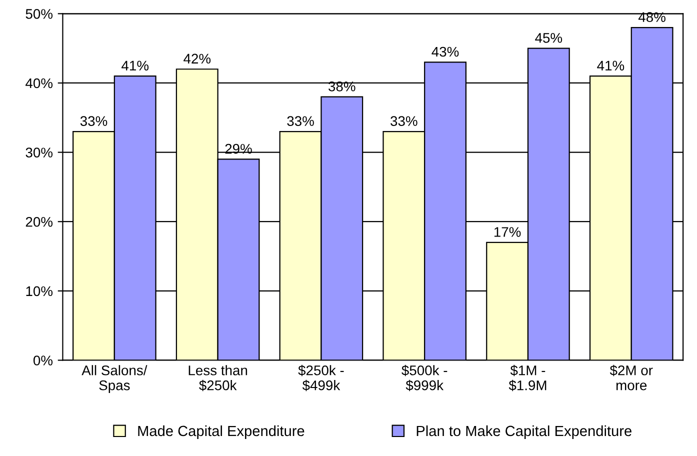 Image resolution: width=697 pixels, height=456 pixels. I want to click on y-tick-label: 10%, so click(39, 291).